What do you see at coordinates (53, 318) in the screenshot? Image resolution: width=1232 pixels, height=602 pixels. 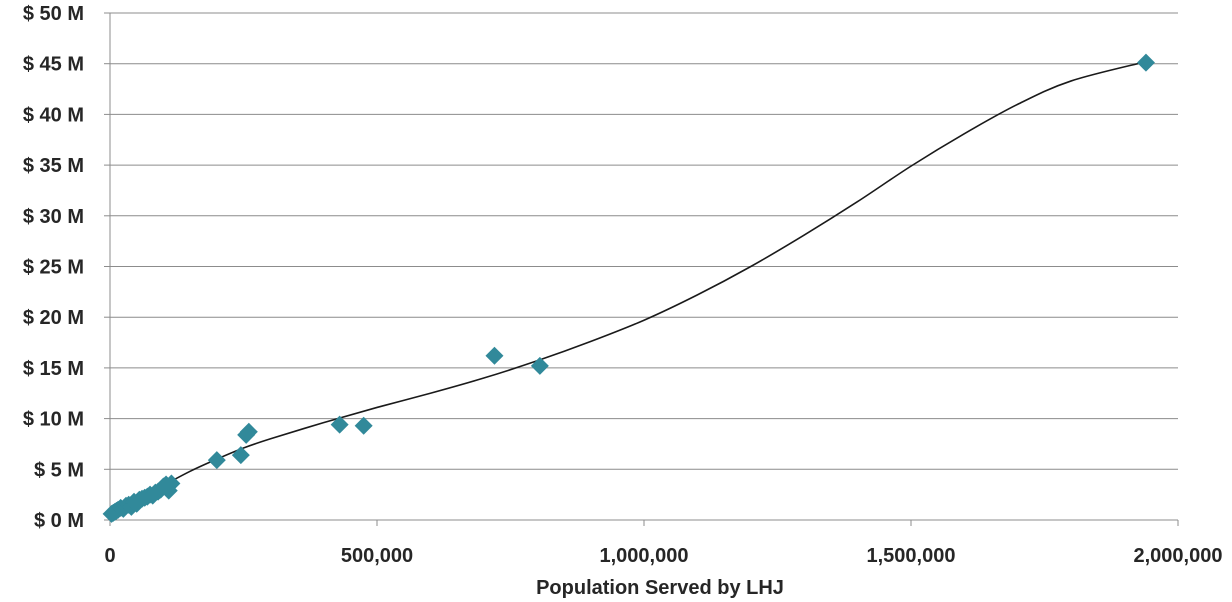 I see `y-tick-label: $ 20 M` at bounding box center [53, 318].